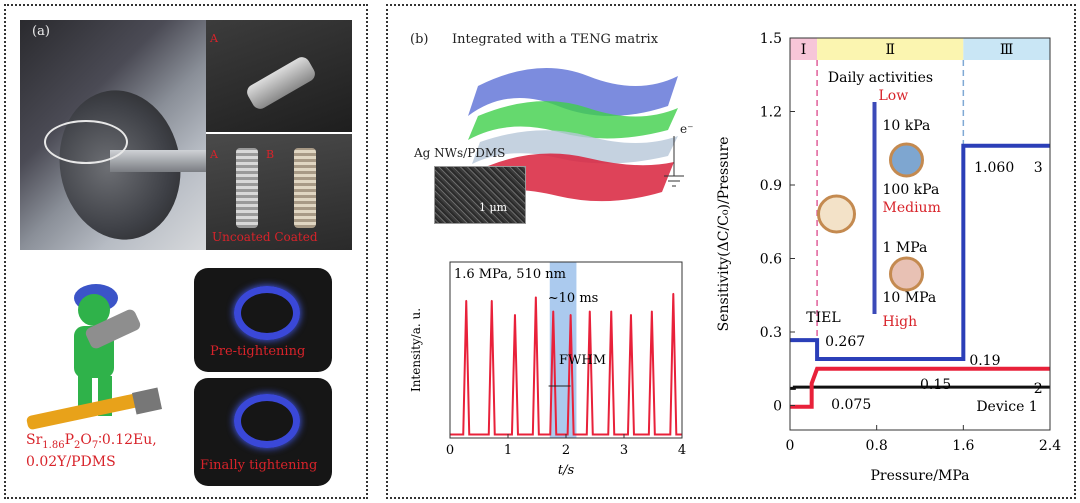  Describe the element at coordinates (851, 405) in the screenshot. I see `value-0075: 0.075` at that location.